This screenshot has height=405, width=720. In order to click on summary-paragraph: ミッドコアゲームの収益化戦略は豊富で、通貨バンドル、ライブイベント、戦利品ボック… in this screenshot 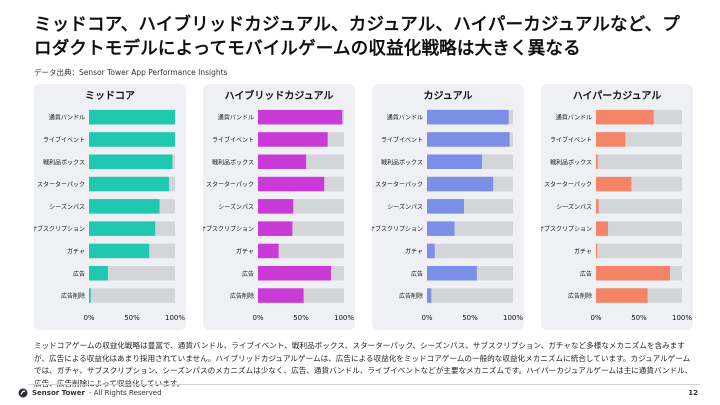, I will do `click(363, 364)`.